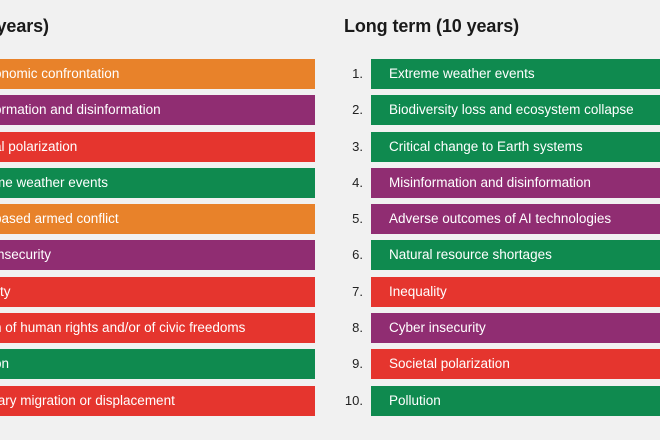 The width and height of the screenshot is (660, 440). What do you see at coordinates (5, 364) in the screenshot?
I see `short-term-bar-label: on` at bounding box center [5, 364].